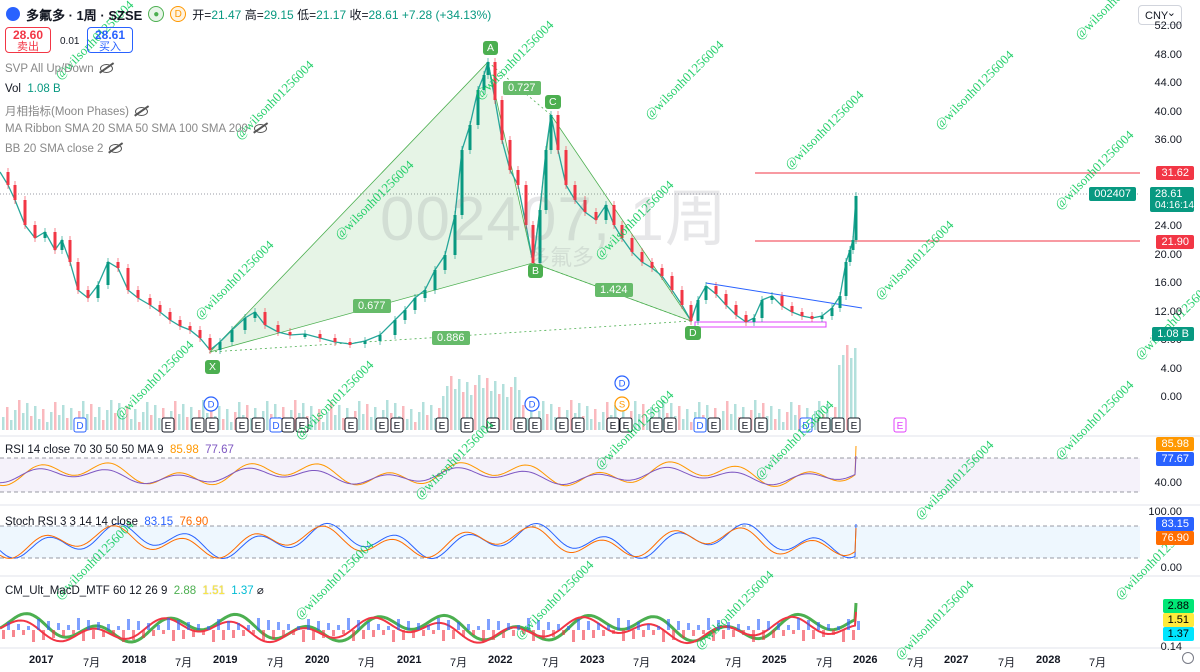  I want to click on time-axis-label: 7月, so click(642, 663).